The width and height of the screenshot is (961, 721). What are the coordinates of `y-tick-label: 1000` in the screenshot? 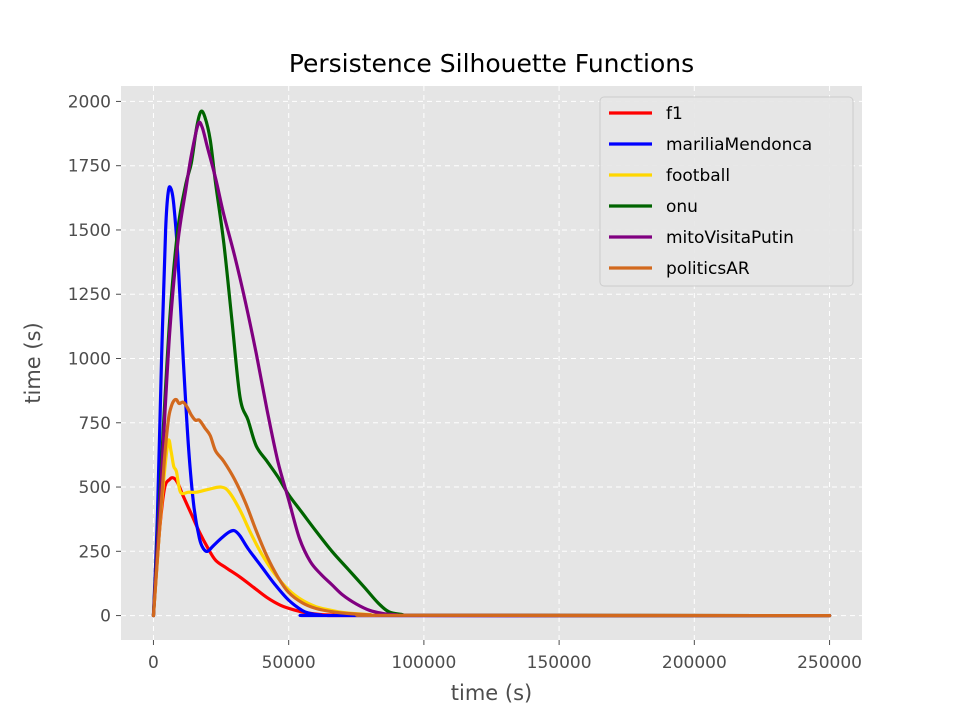 It's located at (89, 360).